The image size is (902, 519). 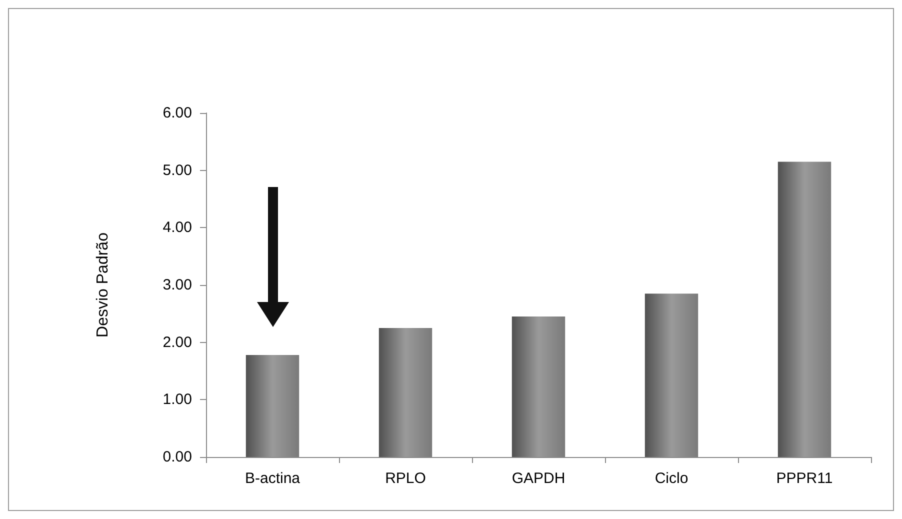 I want to click on y-tick-label: 3.00, so click(x=177, y=285).